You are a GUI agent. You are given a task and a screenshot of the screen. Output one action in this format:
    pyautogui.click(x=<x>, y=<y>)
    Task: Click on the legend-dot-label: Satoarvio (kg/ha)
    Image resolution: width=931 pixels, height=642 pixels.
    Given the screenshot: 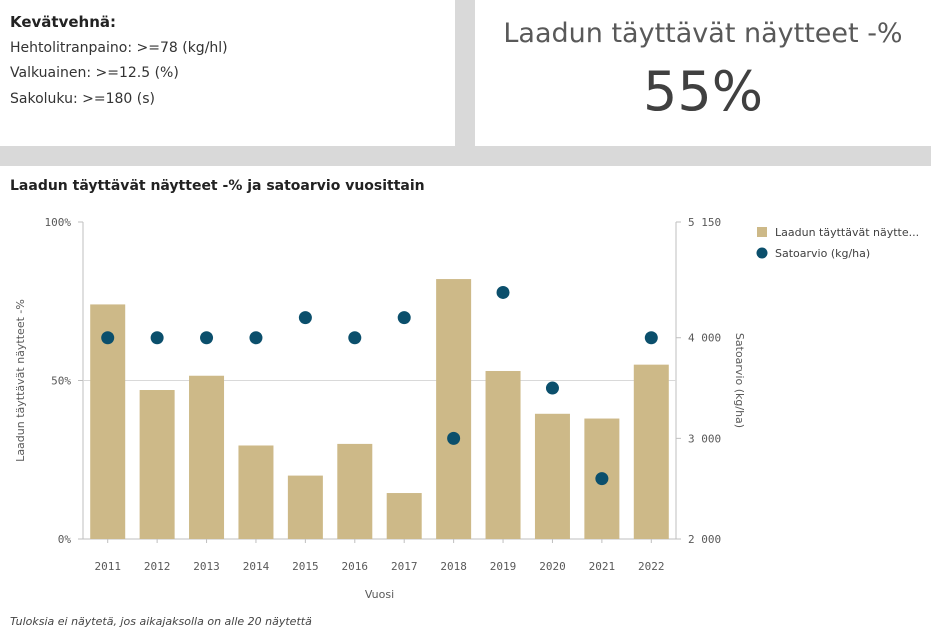 What is the action you would take?
    pyautogui.click(x=822, y=253)
    